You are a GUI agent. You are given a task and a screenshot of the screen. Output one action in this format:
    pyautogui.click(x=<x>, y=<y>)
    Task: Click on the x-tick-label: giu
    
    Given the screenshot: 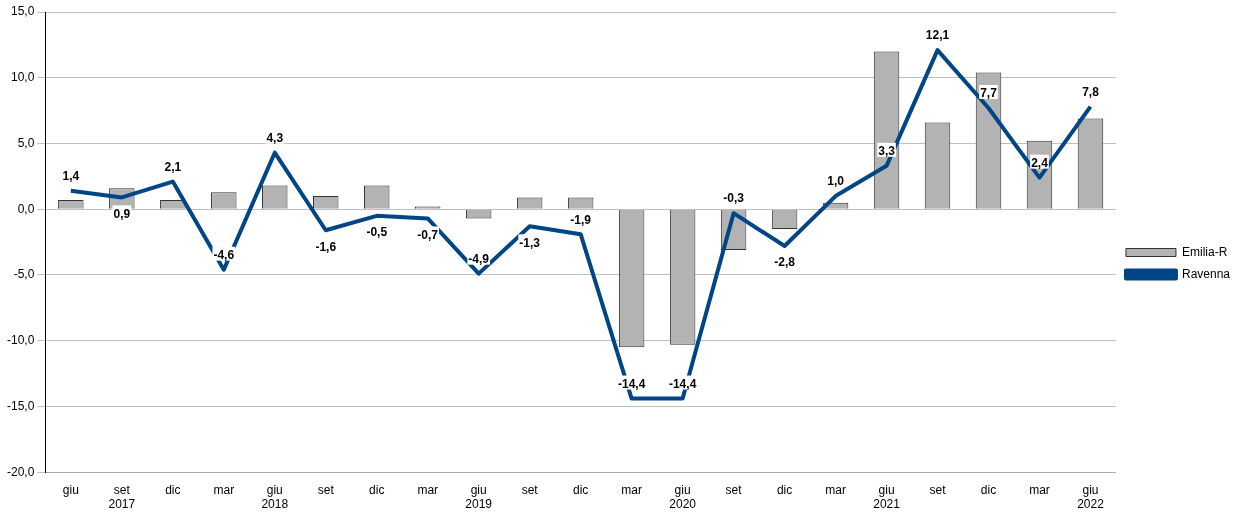 What is the action you would take?
    pyautogui.click(x=70, y=489)
    